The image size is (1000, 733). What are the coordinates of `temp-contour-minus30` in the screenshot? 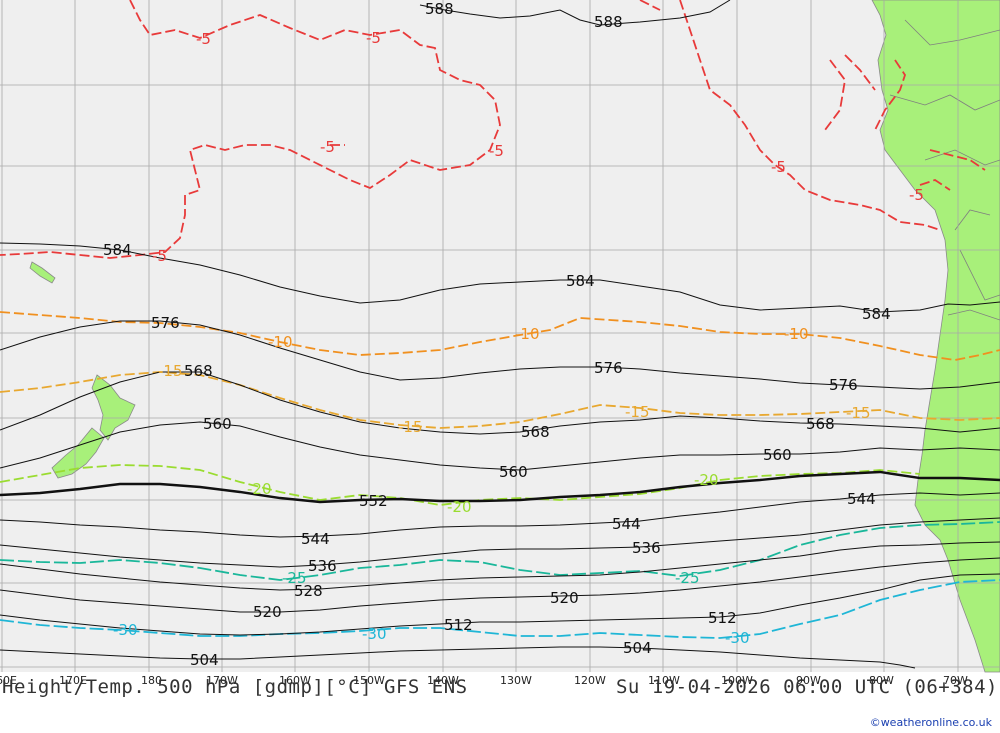 It's located at (500, 609).